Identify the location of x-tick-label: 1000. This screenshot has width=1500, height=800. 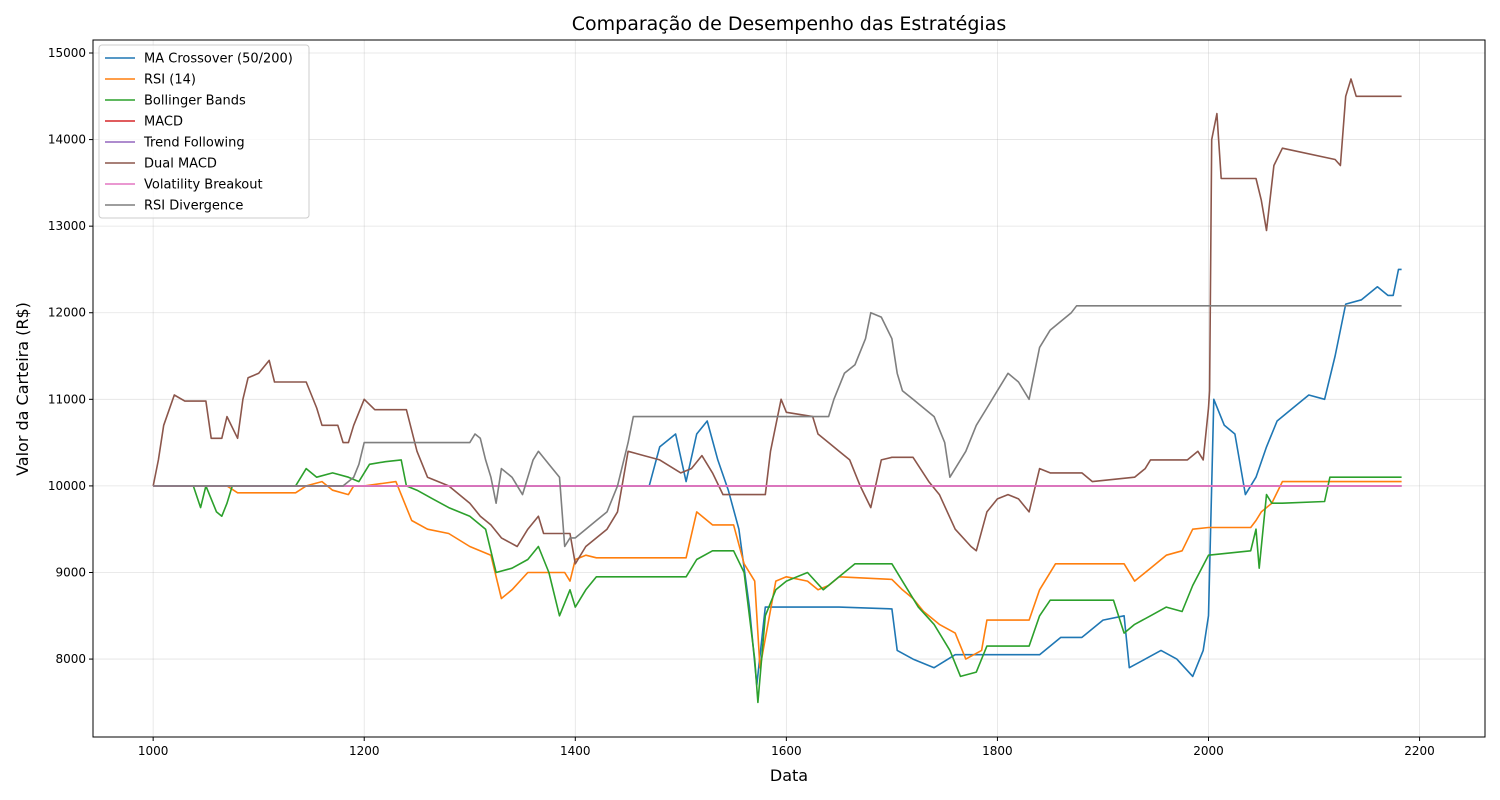
(153, 751).